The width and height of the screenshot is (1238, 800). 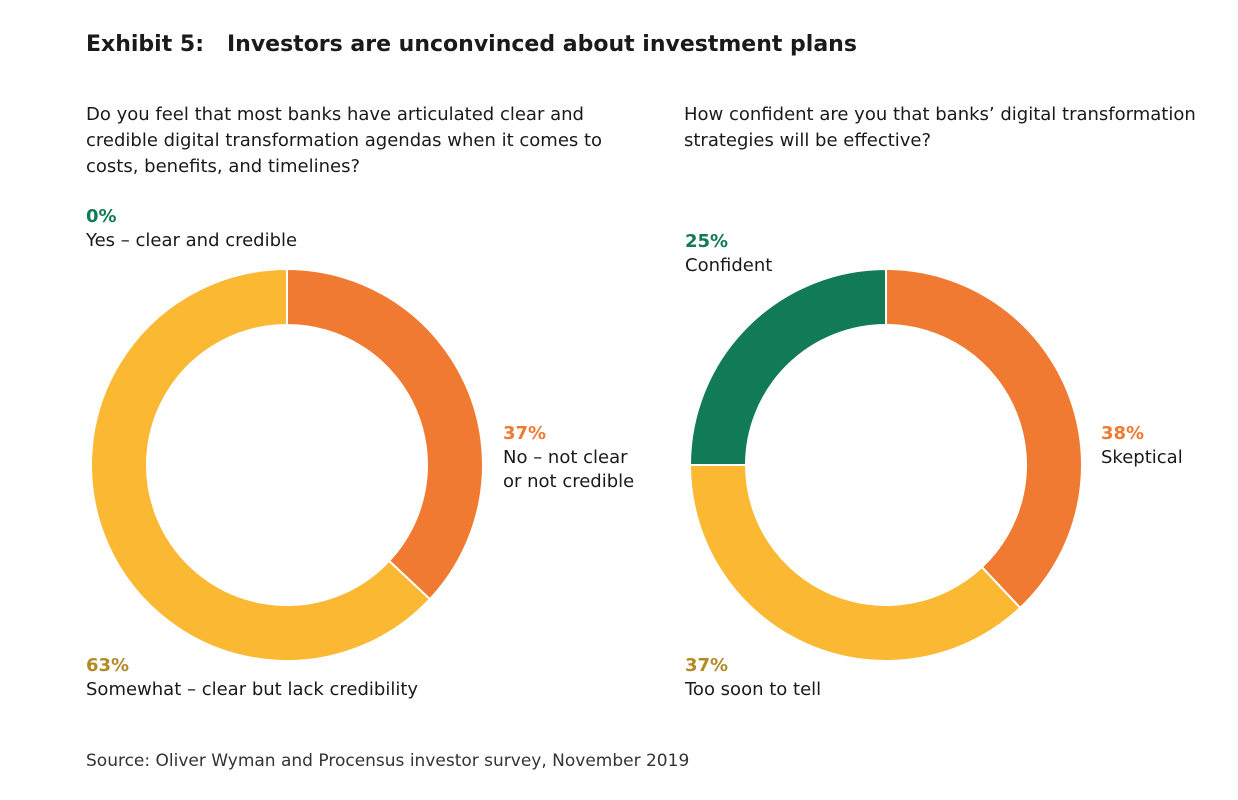 What do you see at coordinates (525, 433) in the screenshot?
I see `chart1-pct-no: 37%` at bounding box center [525, 433].